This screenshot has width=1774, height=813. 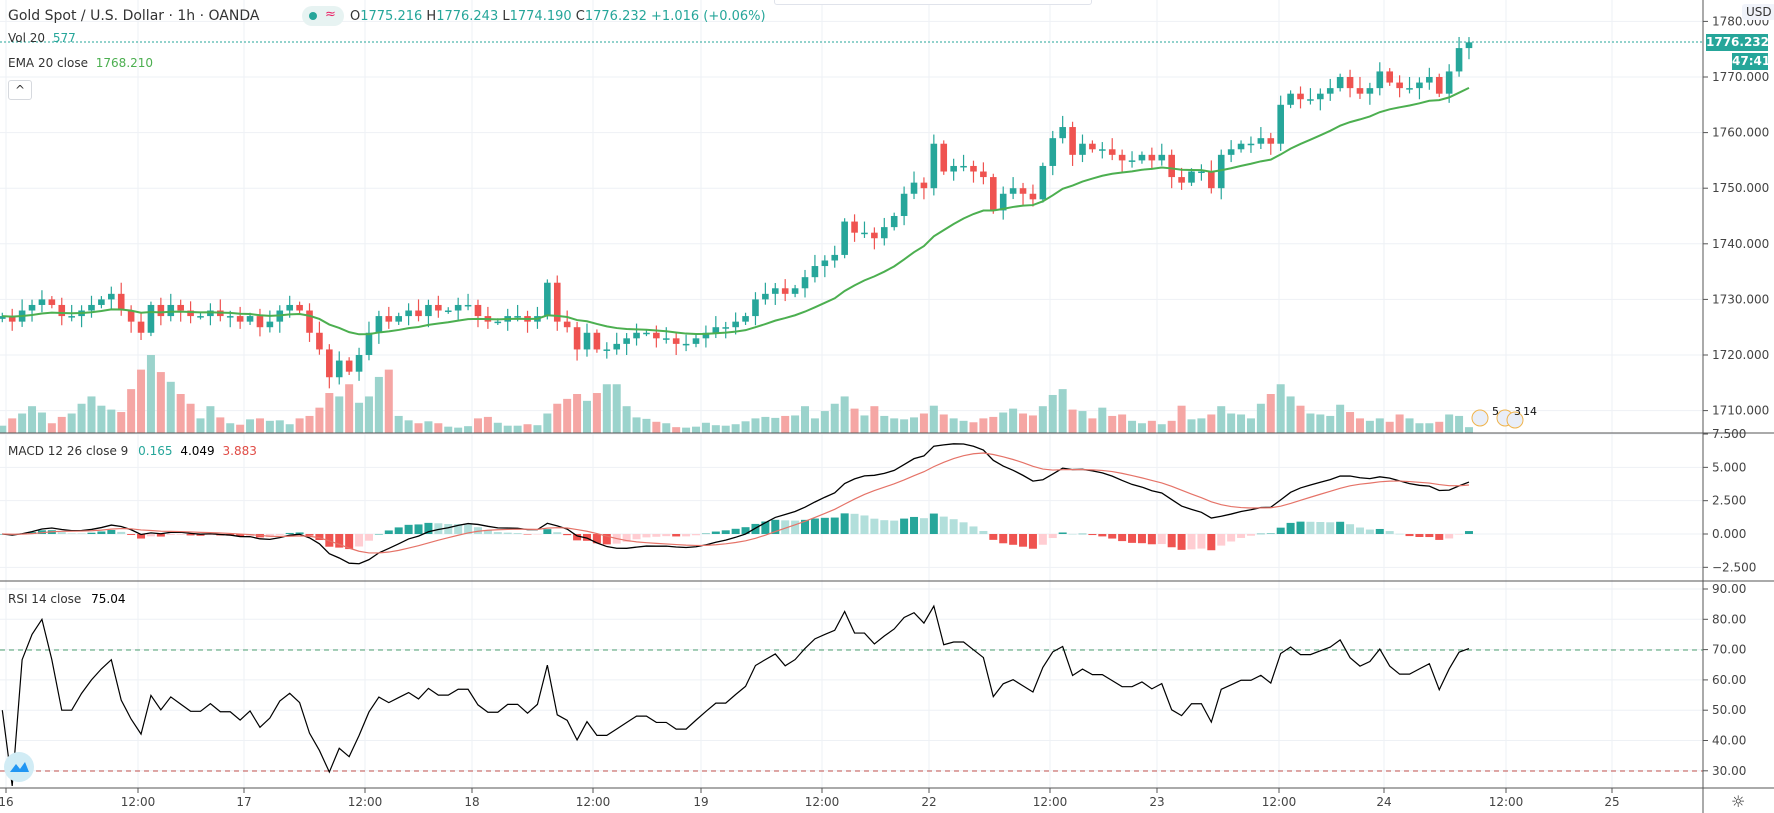 I want to click on economic-events: 5 3 14, so click(x=1504, y=417).